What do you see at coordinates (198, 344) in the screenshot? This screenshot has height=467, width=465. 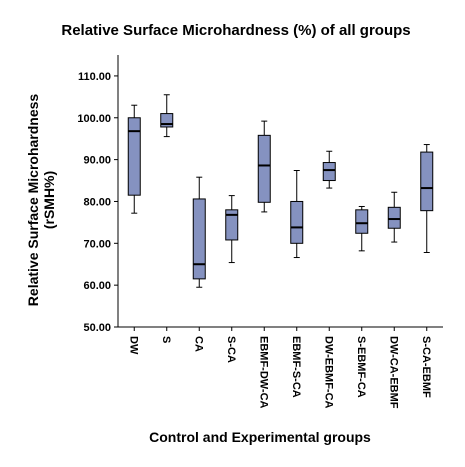 I see `category-label: CA` at bounding box center [198, 344].